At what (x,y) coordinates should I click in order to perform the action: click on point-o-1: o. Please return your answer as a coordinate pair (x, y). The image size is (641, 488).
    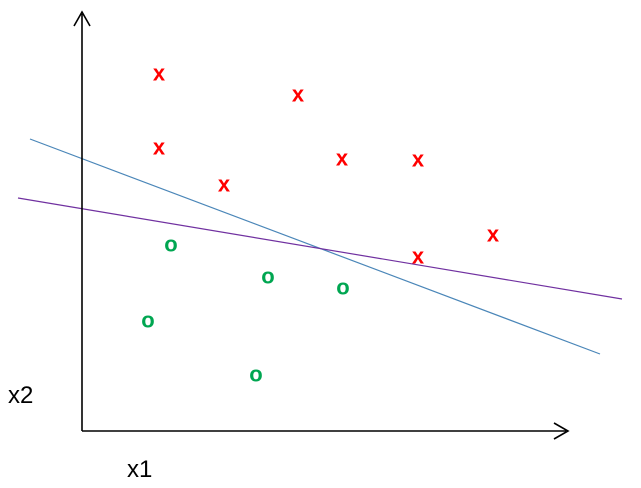
    Looking at the image, I should click on (170, 244).